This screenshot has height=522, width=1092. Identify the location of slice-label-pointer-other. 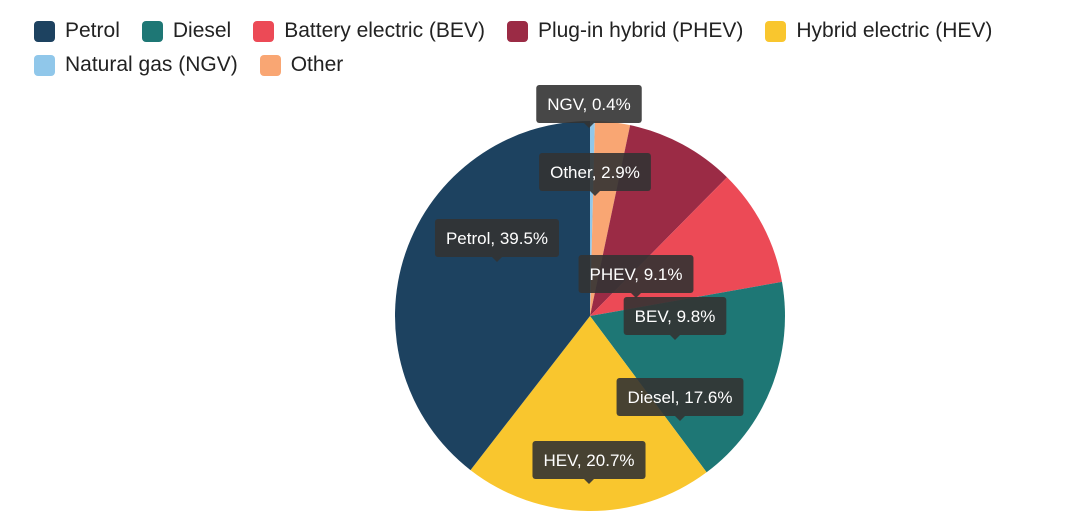
(595, 193).